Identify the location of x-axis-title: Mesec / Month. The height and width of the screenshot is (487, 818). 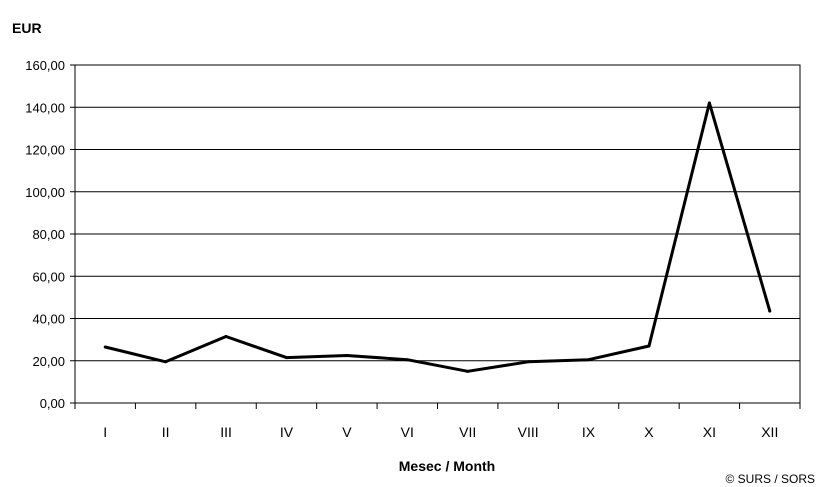
(447, 466).